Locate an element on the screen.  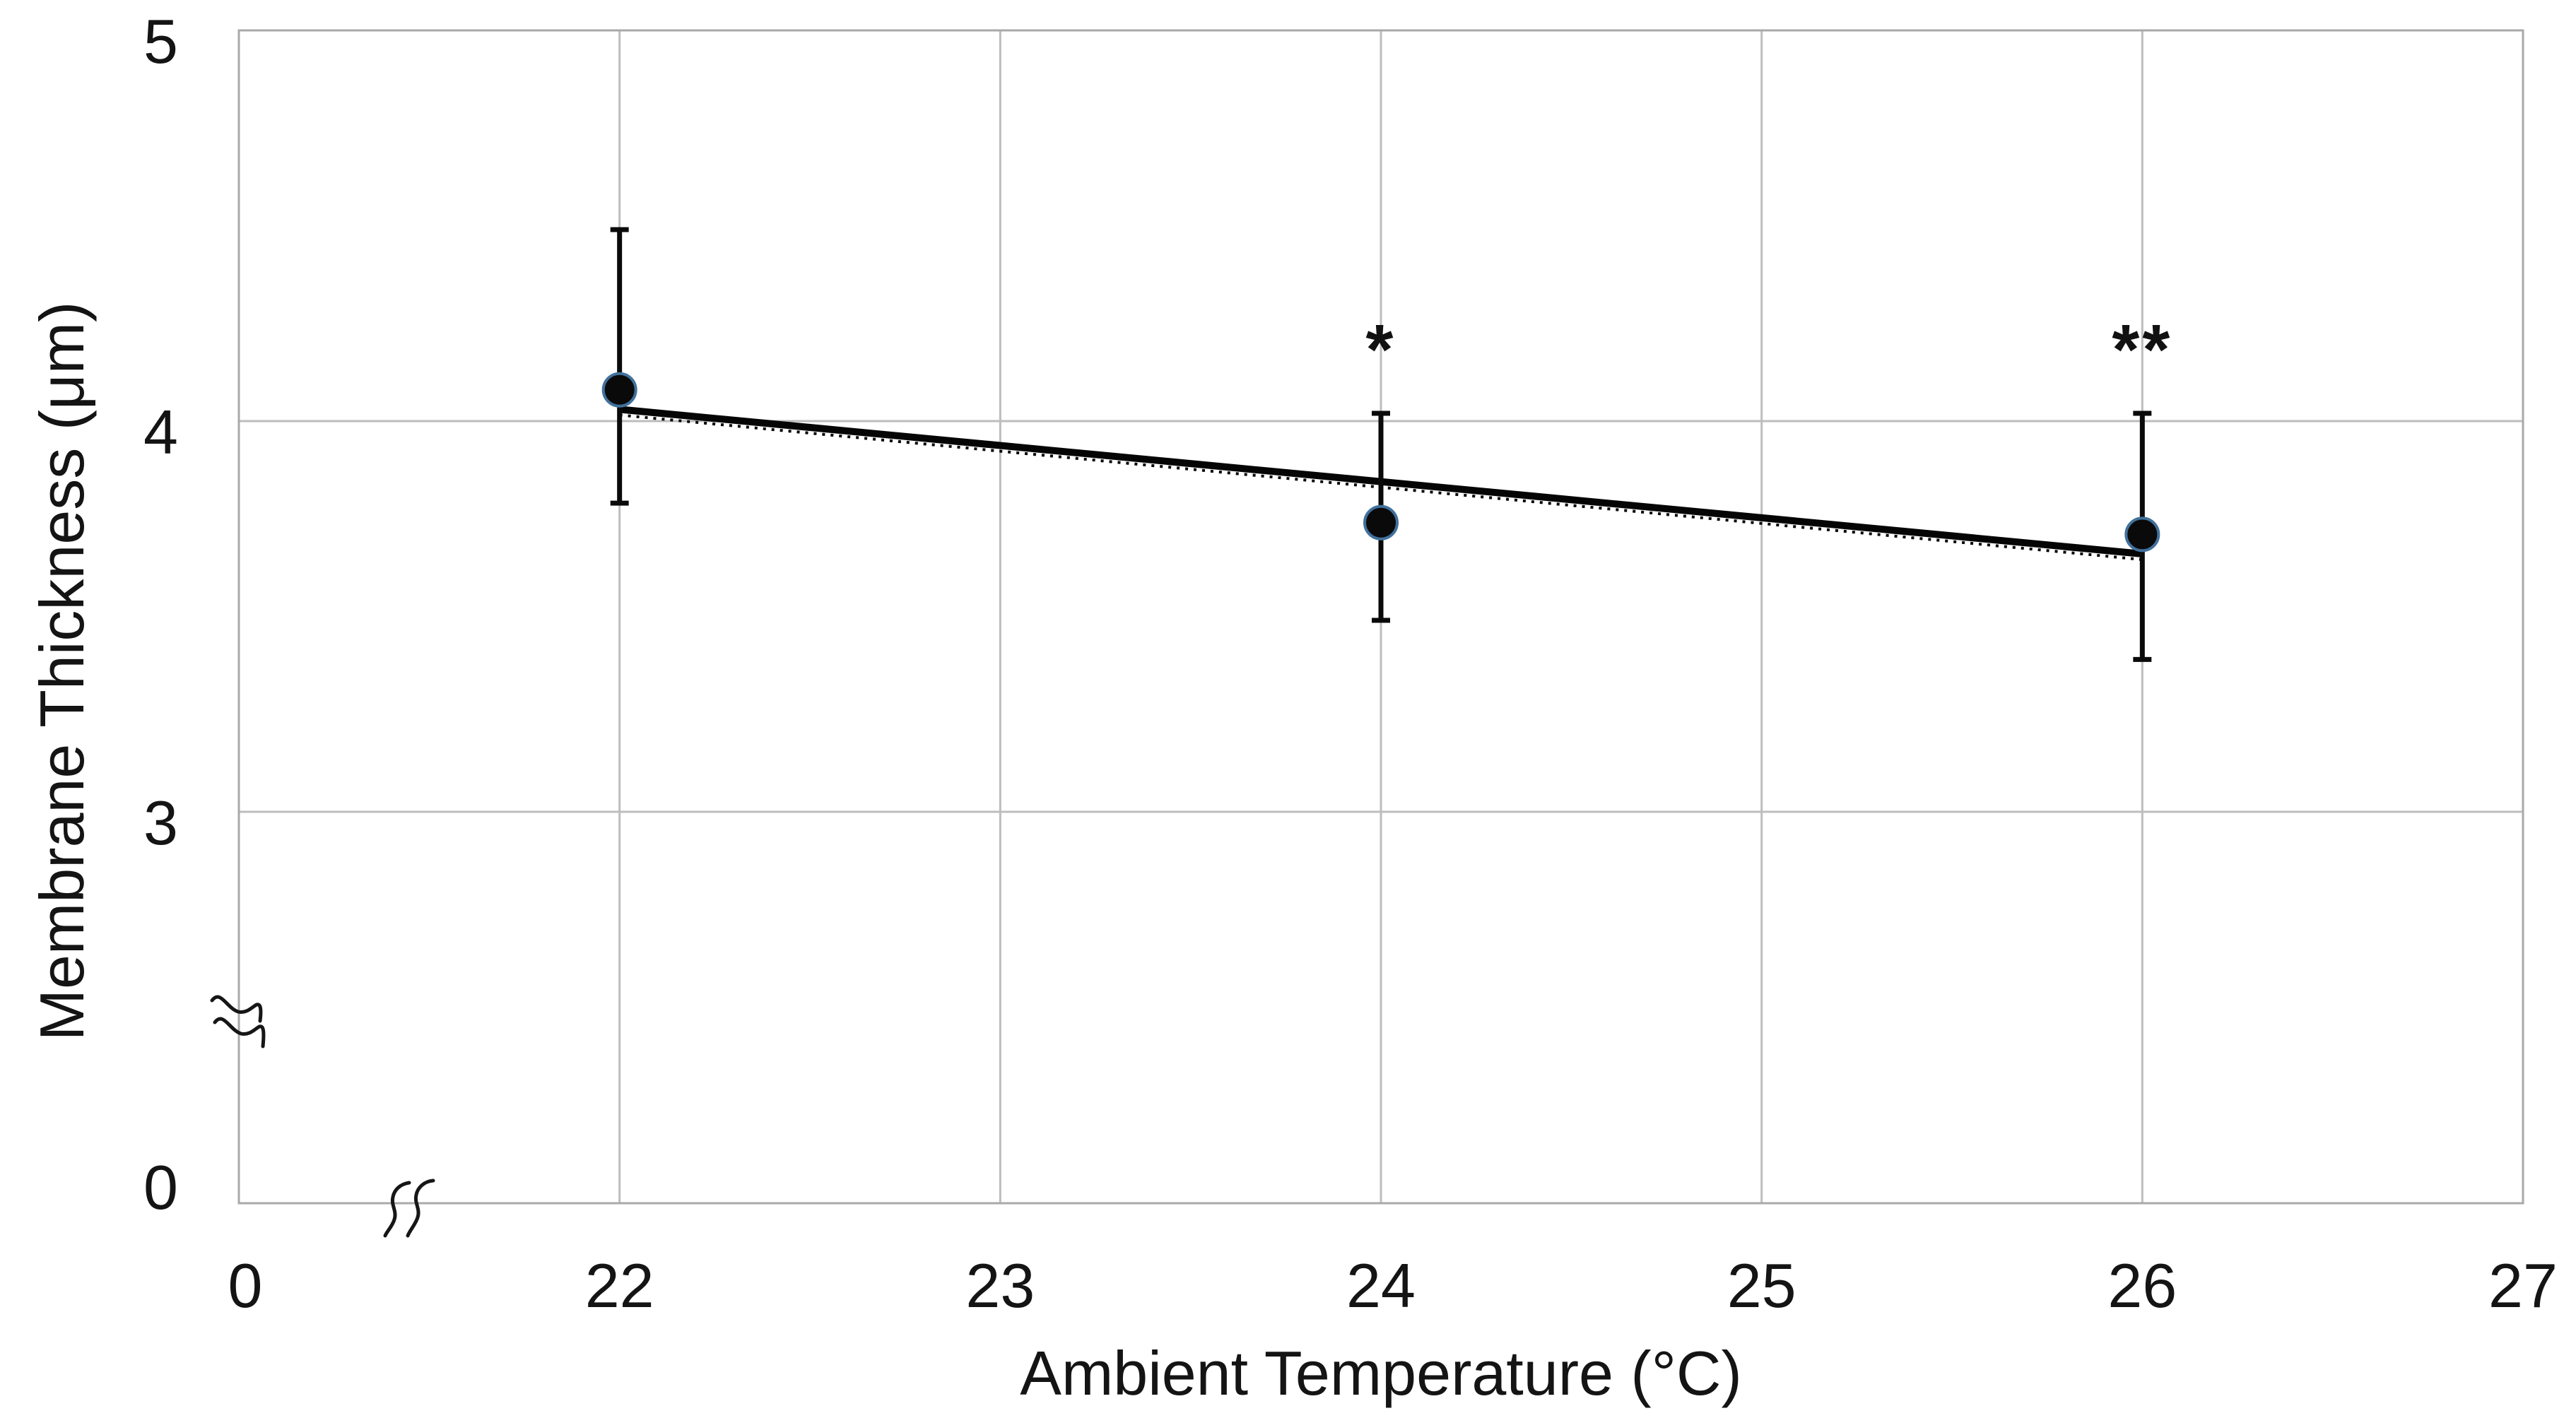
x-tick-label-24: 24 is located at coordinates (1381, 1285).